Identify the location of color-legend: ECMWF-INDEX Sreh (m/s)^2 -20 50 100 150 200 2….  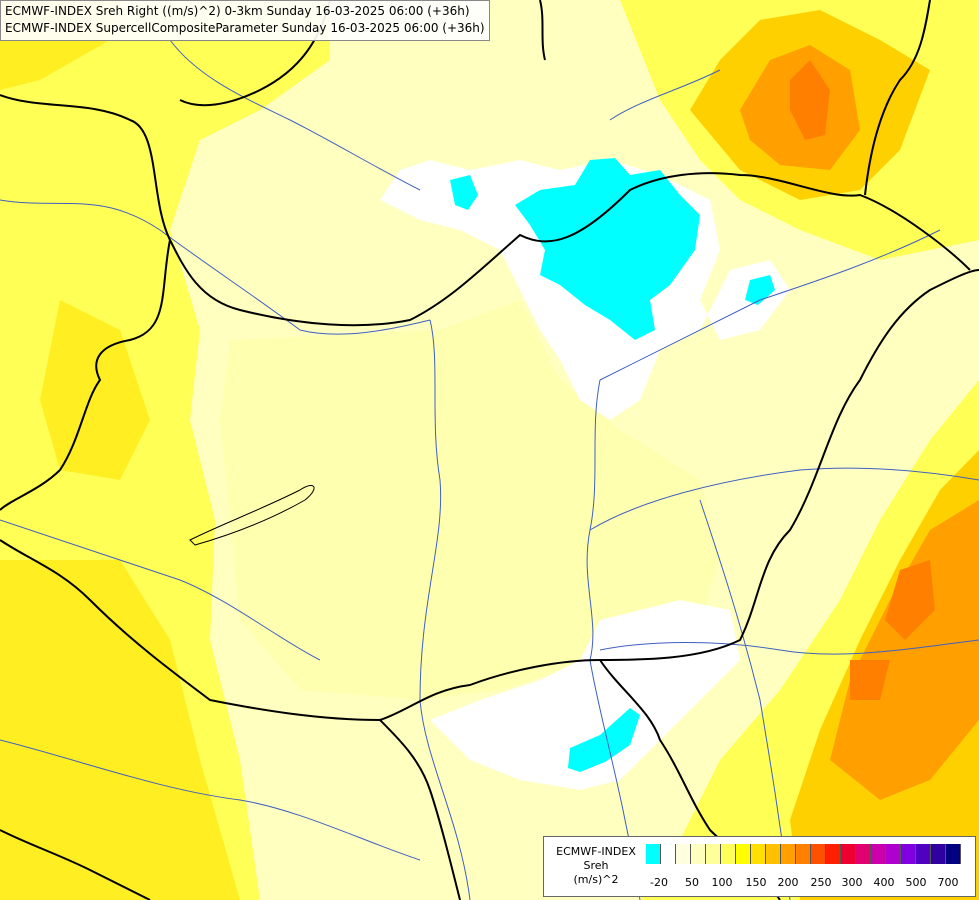
(759, 866).